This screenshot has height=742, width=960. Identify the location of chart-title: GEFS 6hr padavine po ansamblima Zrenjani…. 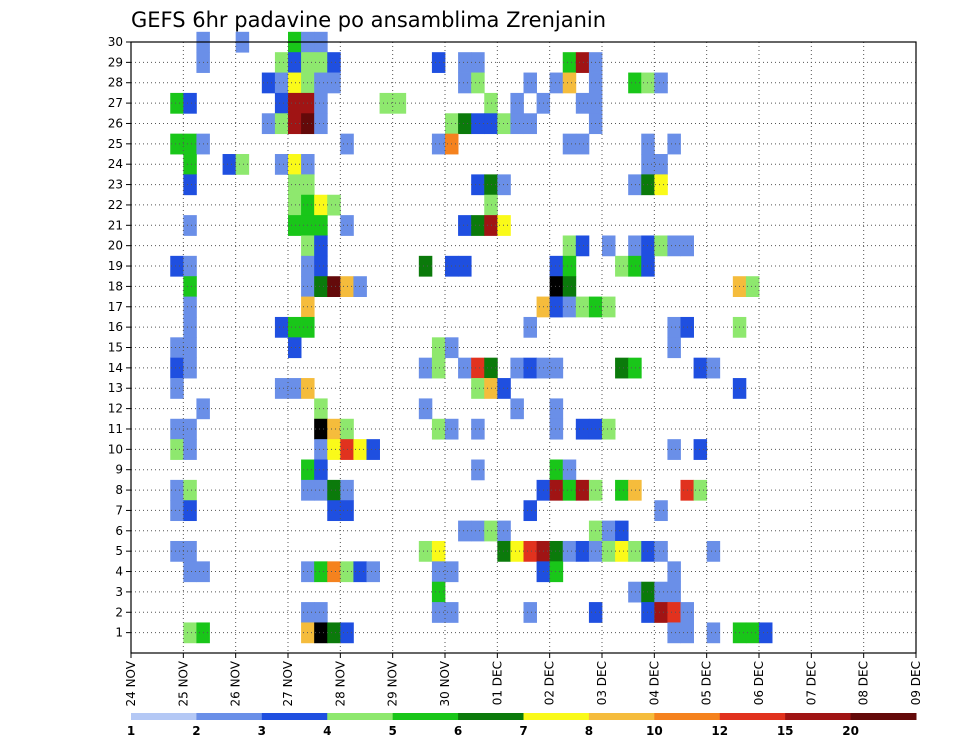
(368, 20).